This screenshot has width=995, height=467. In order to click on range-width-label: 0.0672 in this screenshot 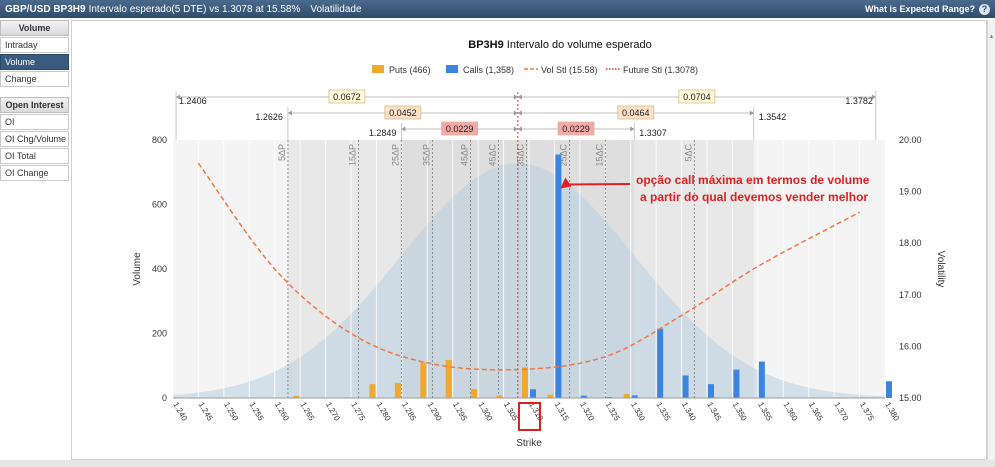, I will do `click(347, 97)`.